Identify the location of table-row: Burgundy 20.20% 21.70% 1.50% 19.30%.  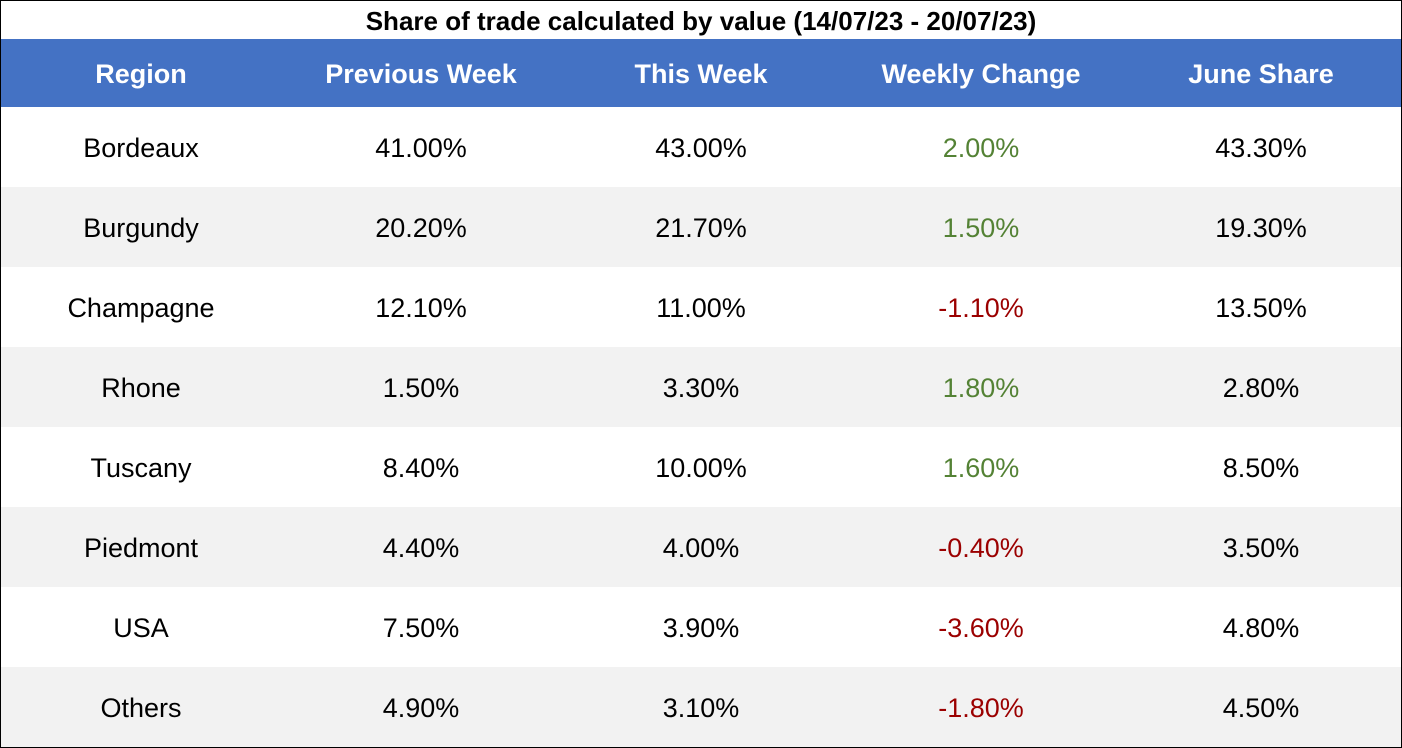
(701, 227).